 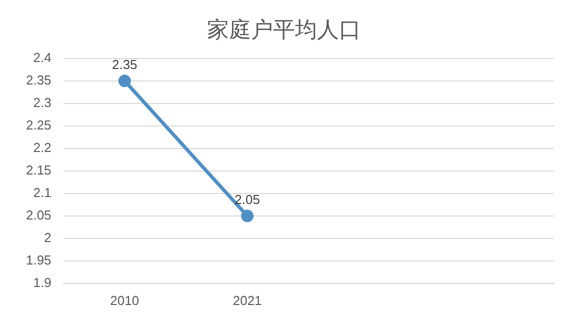 I want to click on y-tick-label: 2.25, so click(x=39, y=124).